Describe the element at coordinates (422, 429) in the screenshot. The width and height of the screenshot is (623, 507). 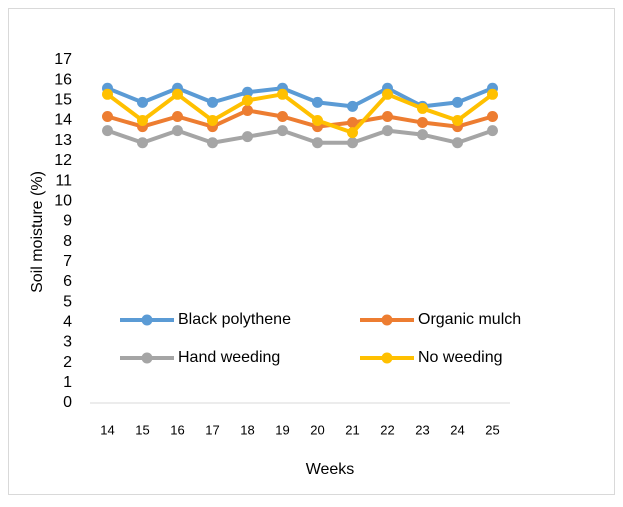
I see `x-tick-label: 23` at that location.